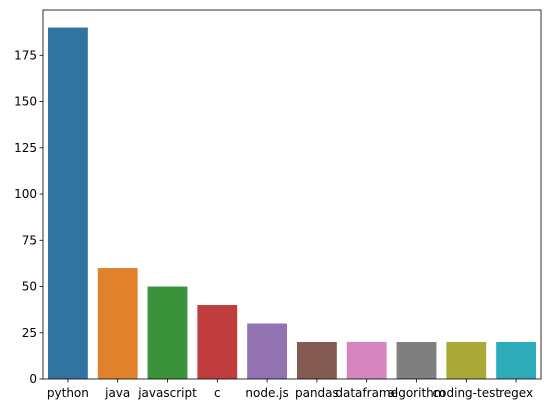 Image resolution: width=552 pixels, height=413 pixels. I want to click on y-tick-label: 75, so click(29, 240).